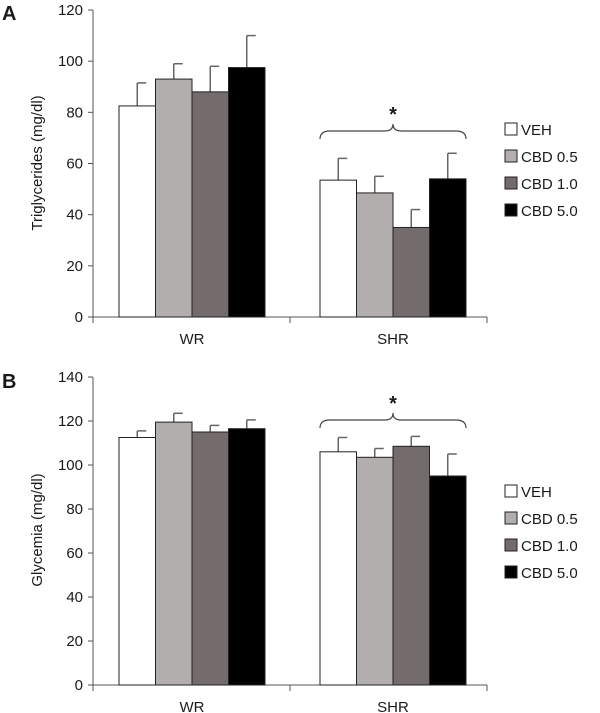 This screenshot has width=600, height=713. Describe the element at coordinates (549, 573) in the screenshot. I see `panel-b-legend-label: CBD 5.0` at that location.